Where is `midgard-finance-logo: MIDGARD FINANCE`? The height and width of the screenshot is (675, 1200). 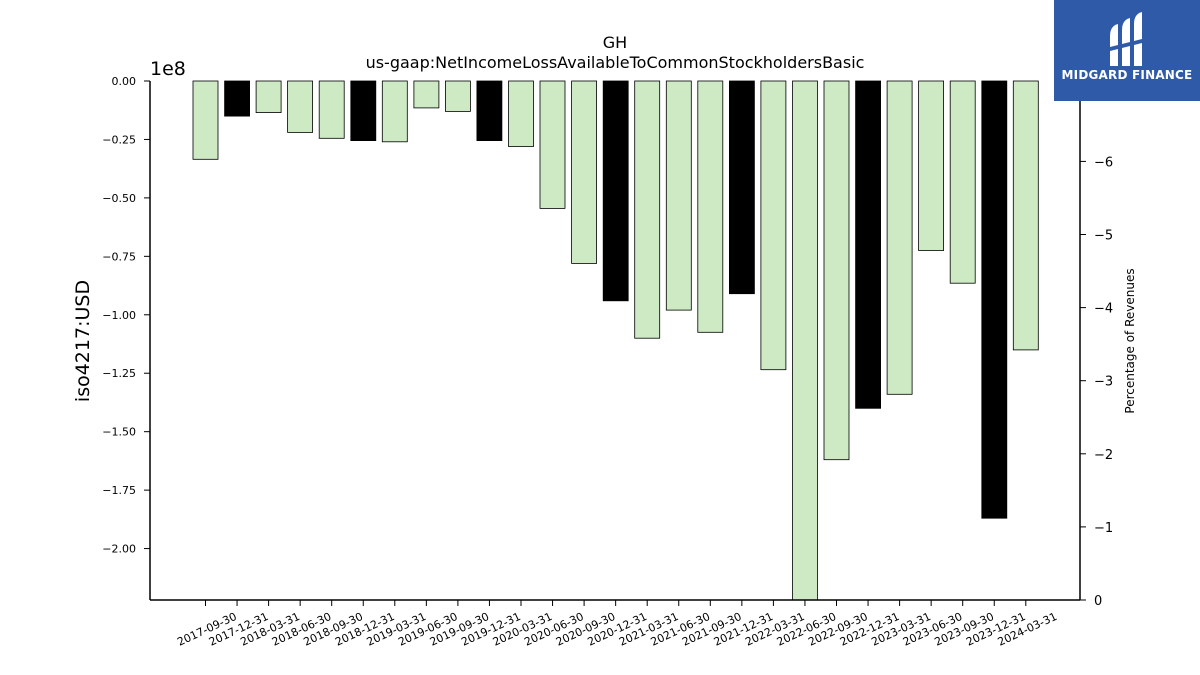
midgard-finance-logo: MIDGARD FINANCE is located at coordinates (1127, 50).